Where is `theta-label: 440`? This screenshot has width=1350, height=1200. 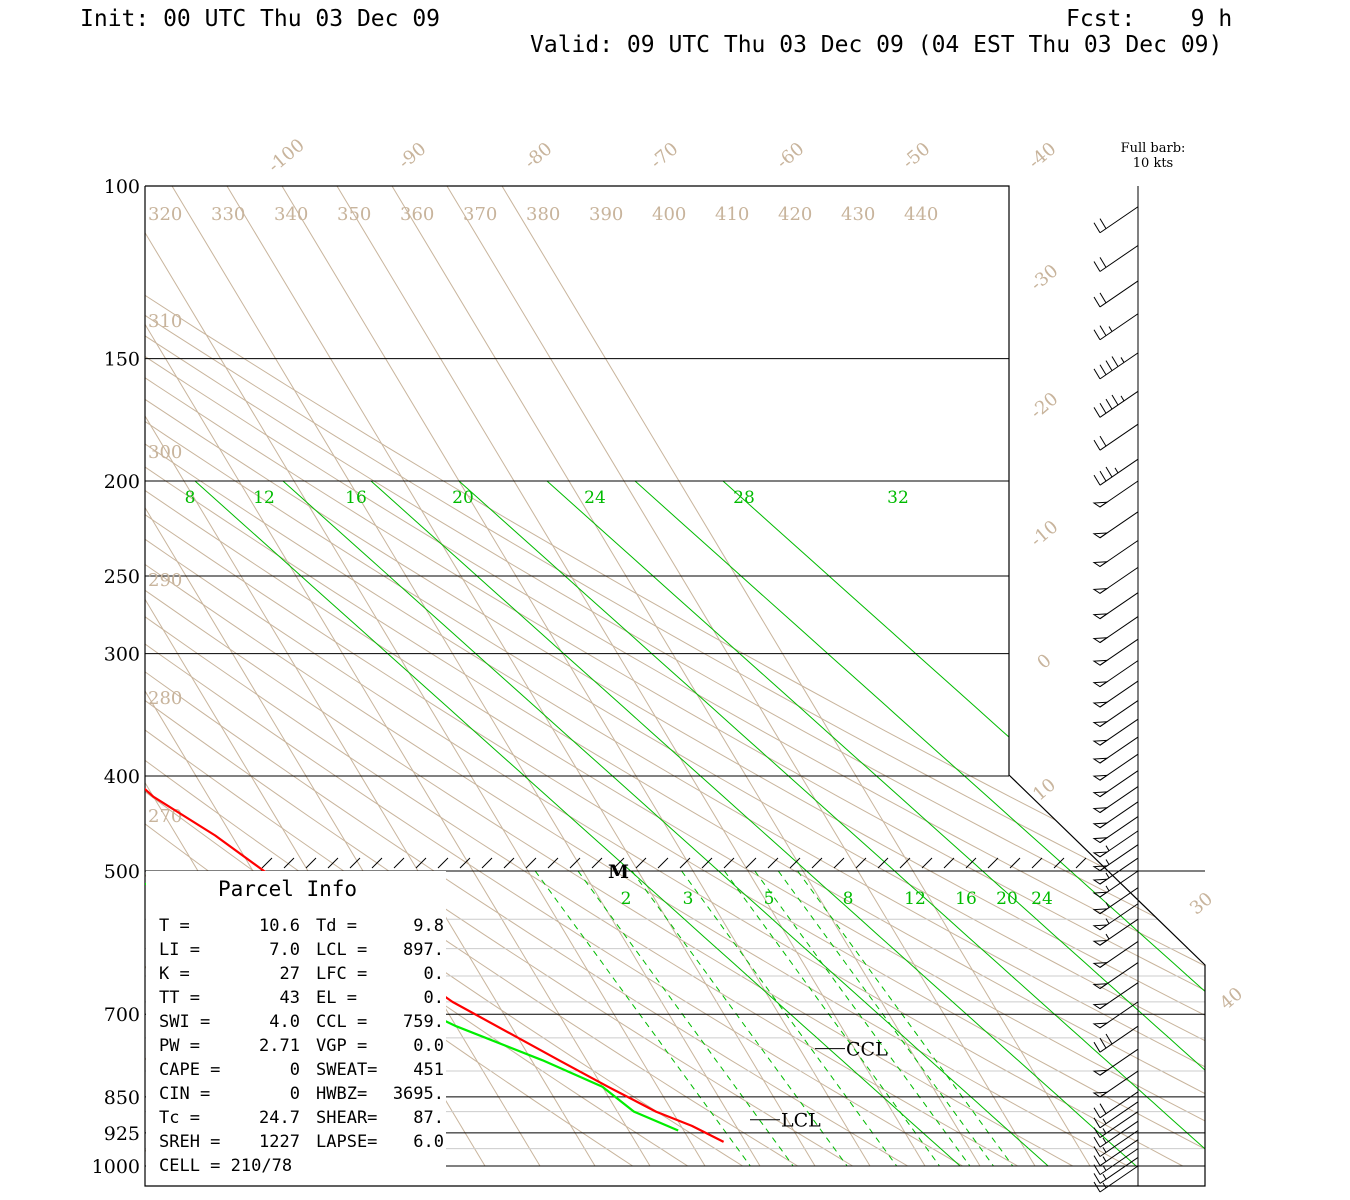 theta-label: 440 is located at coordinates (921, 214).